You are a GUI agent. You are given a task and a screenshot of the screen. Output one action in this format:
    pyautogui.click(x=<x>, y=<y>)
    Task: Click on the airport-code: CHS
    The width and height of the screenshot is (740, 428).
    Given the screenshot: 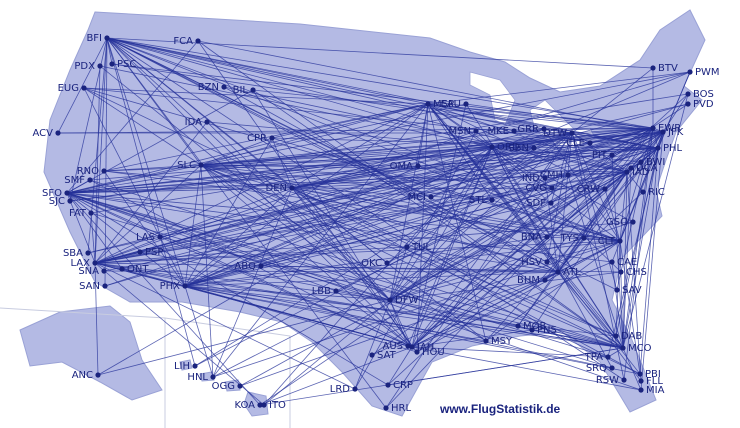 What is the action you would take?
    pyautogui.click(x=636, y=272)
    